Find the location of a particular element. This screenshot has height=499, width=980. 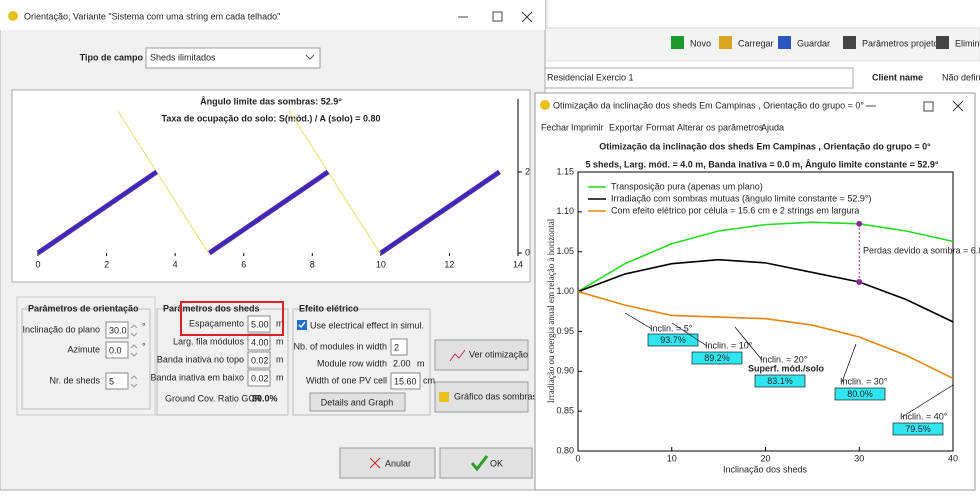

shed-param-label: Banda inativa em baixo is located at coordinates (197, 377).